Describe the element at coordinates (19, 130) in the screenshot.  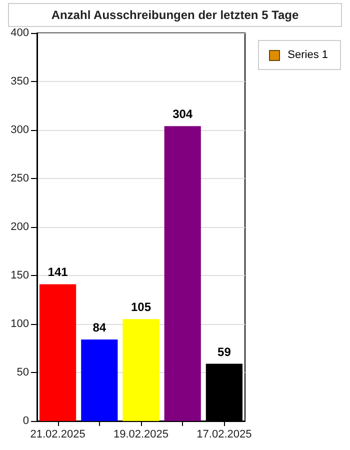
I see `y-tick-label: 300` at that location.